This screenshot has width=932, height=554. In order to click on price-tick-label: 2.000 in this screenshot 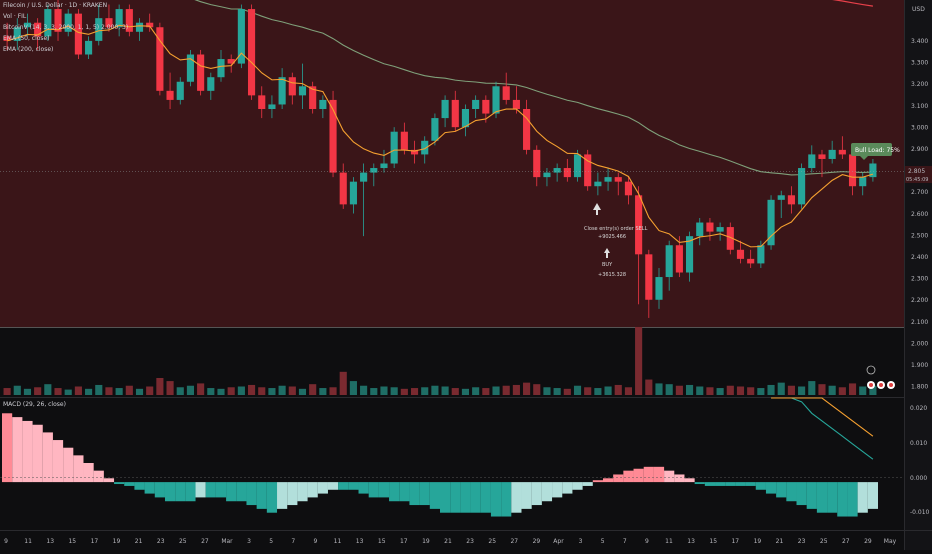, I will do `click(919, 343)`.